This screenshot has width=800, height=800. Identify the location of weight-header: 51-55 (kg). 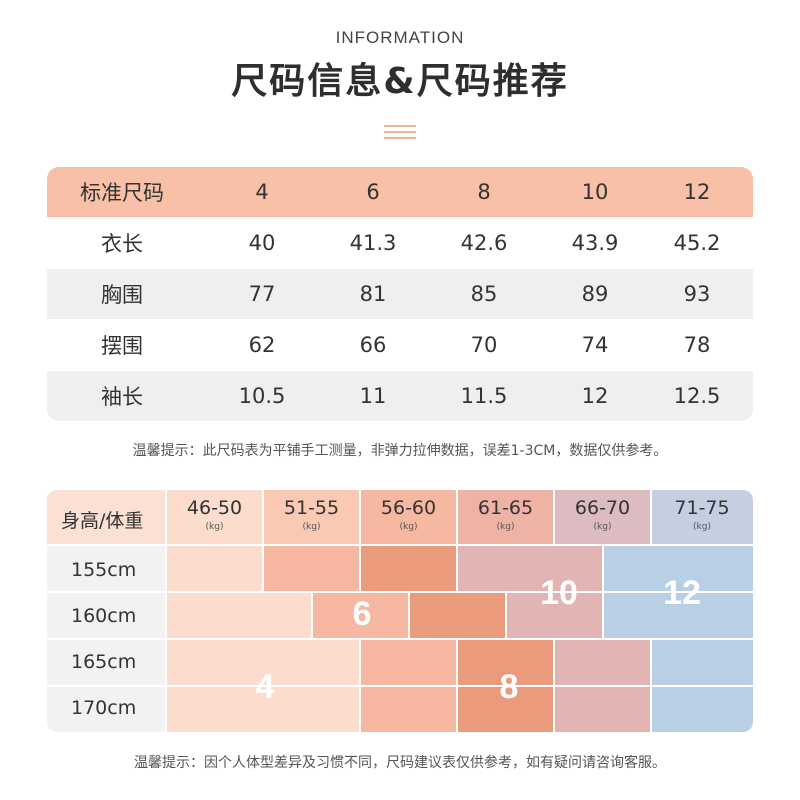
(311, 517).